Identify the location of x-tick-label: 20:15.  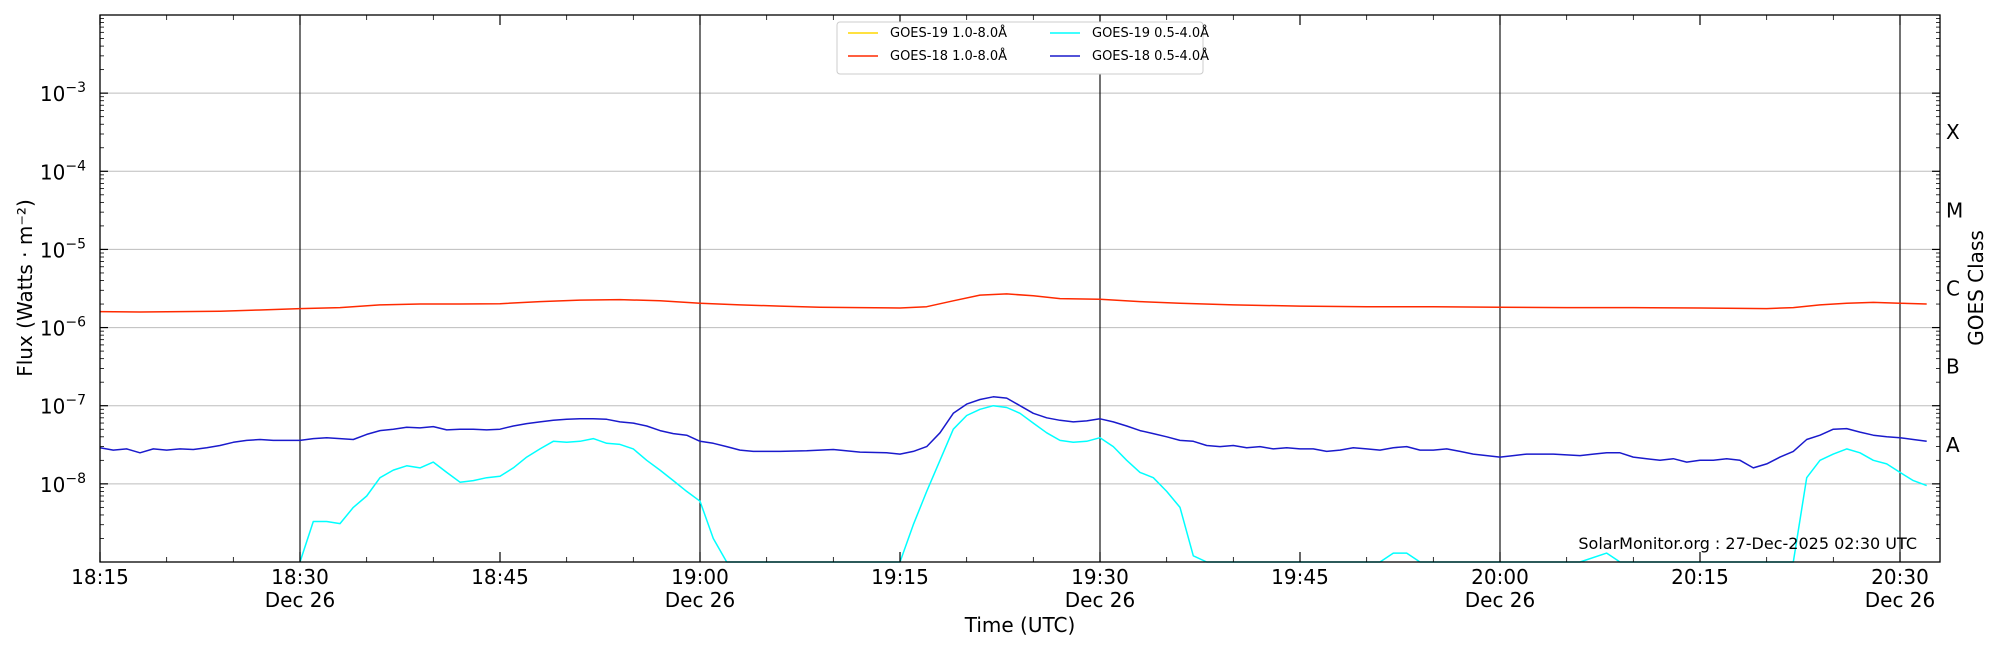
(1700, 577).